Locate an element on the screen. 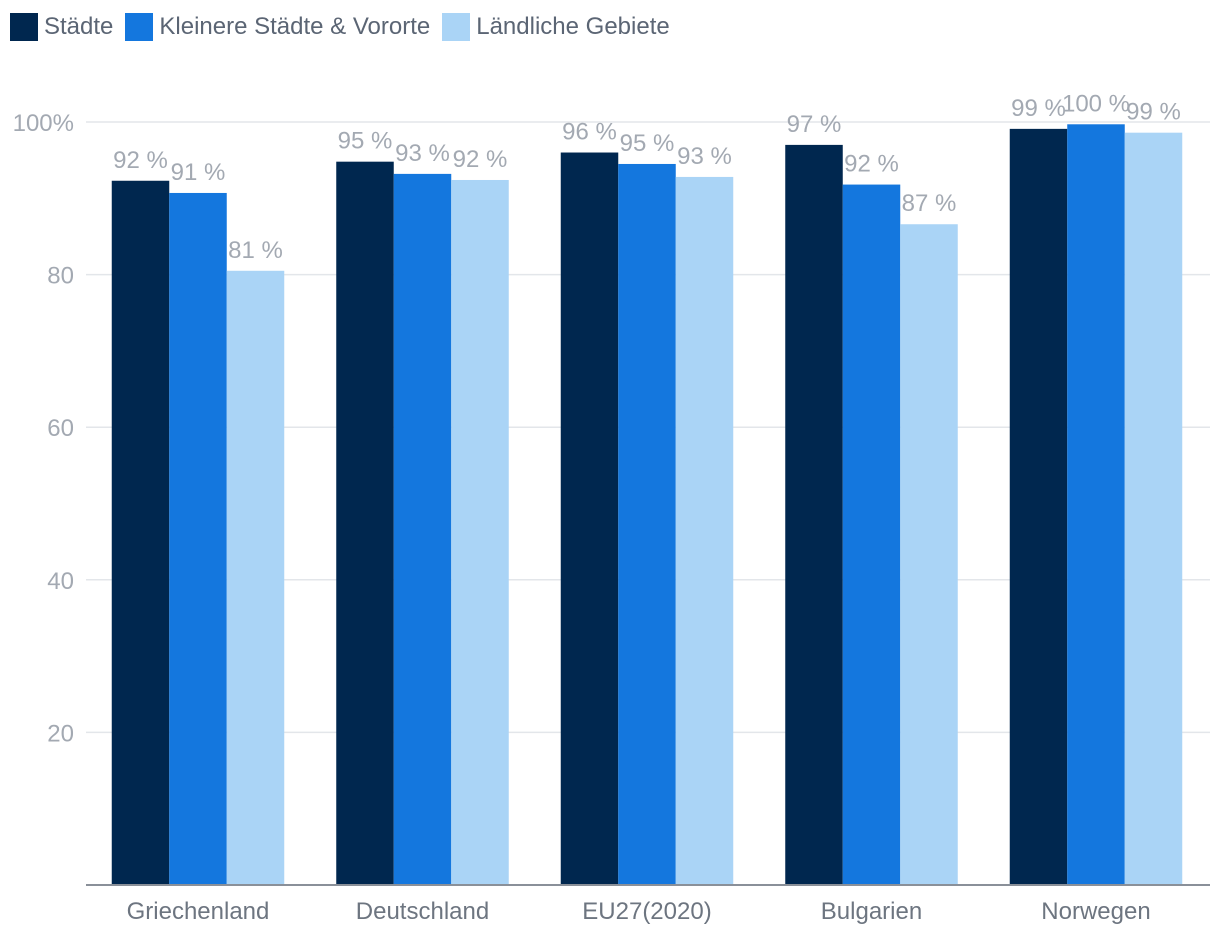  data-label-0-0: 92 % is located at coordinates (140, 160).